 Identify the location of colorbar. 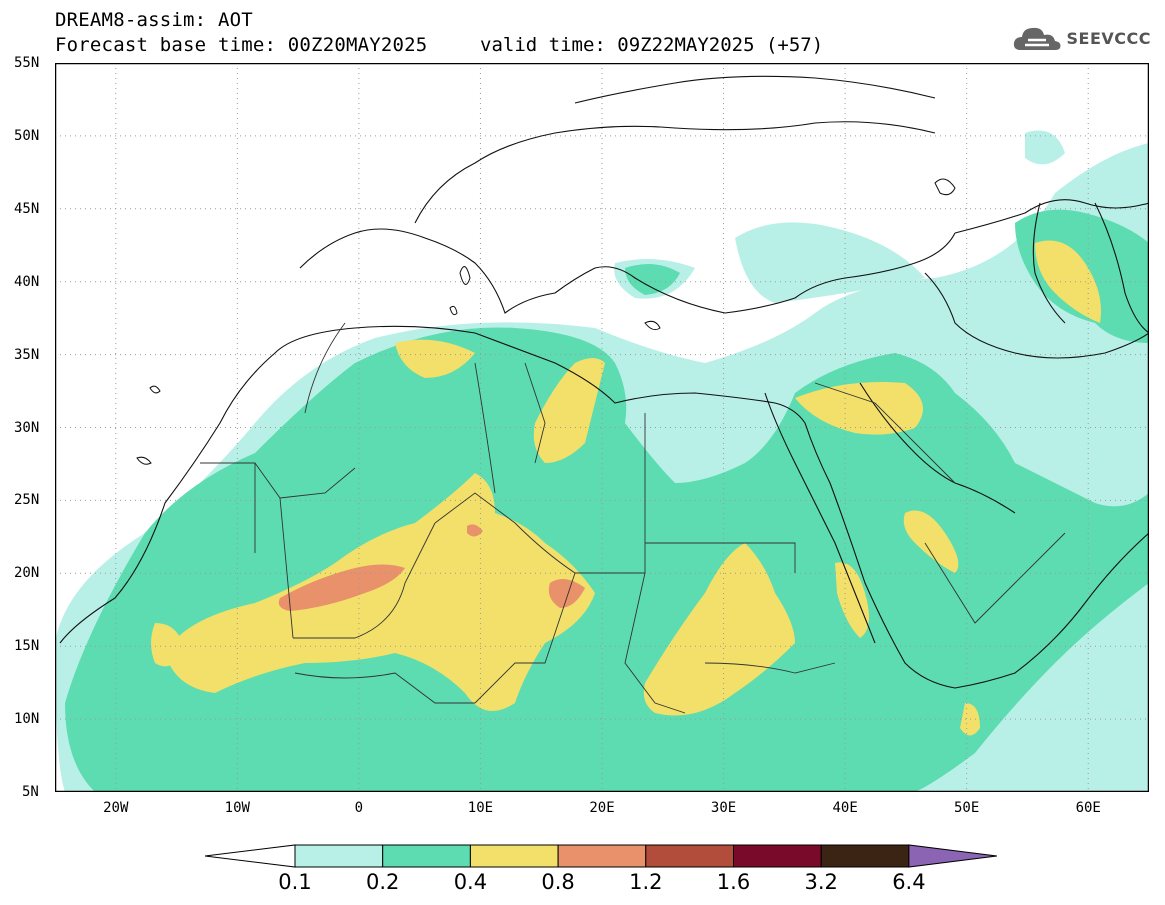
(601, 856).